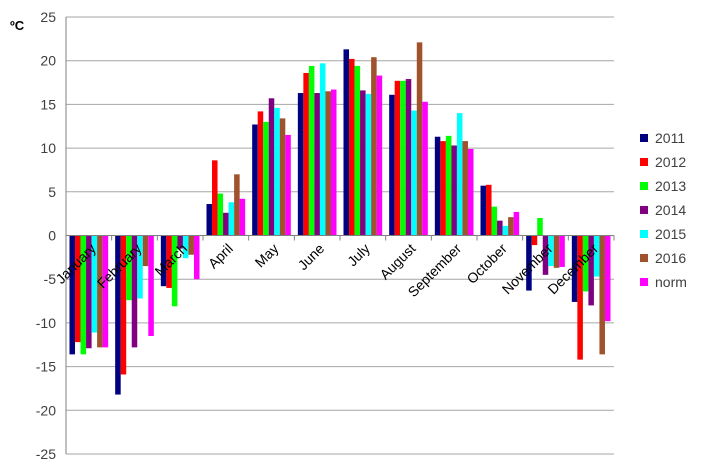 This screenshot has width=702, height=462. What do you see at coordinates (52, 236) in the screenshot?
I see `y-tick-label: 0` at bounding box center [52, 236].